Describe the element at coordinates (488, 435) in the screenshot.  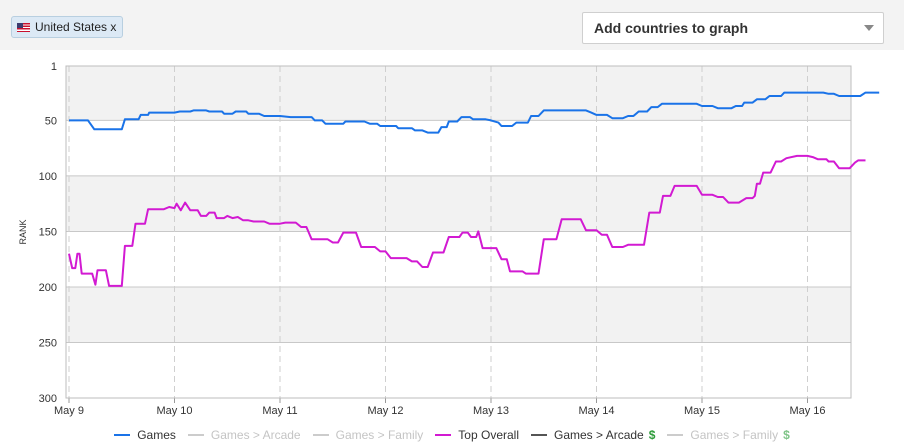
I see `legend-label: Top Overall` at that location.